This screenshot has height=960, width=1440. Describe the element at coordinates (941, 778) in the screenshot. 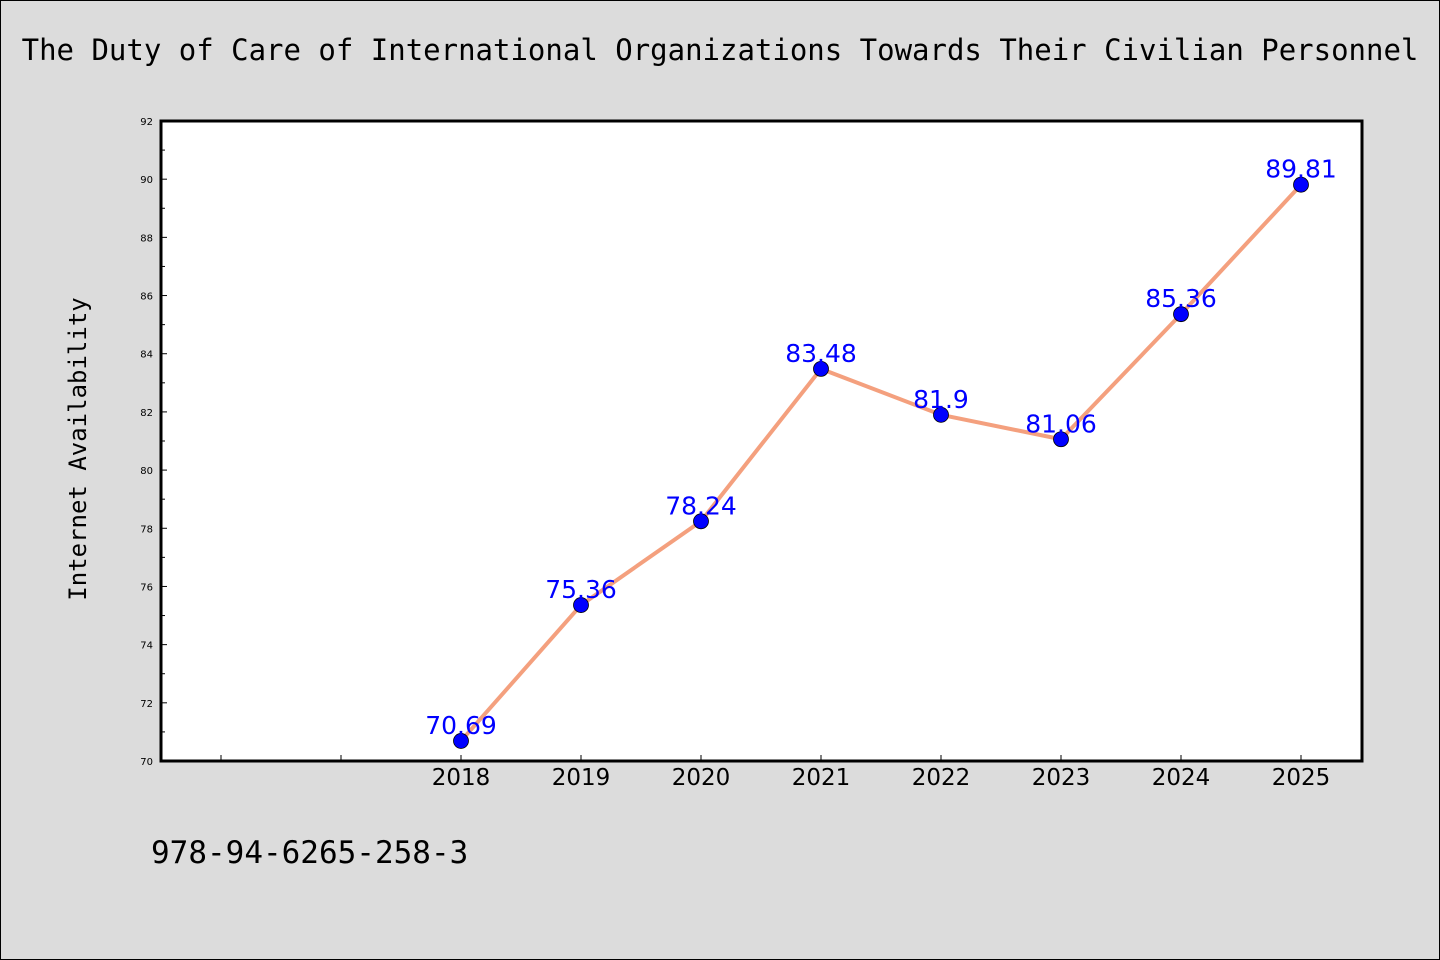

I see `x-tick-label: 2022` at that location.